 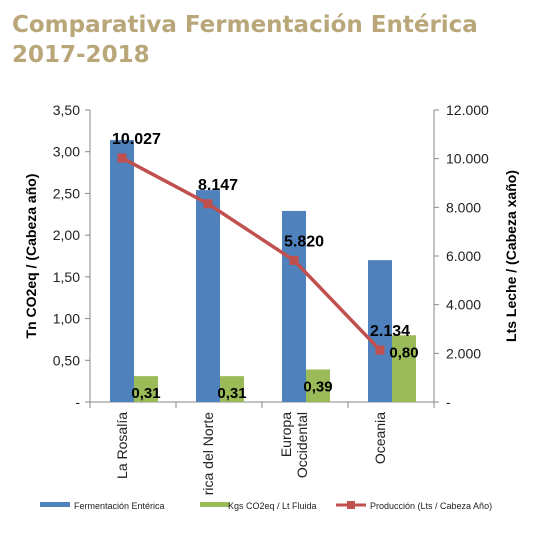 What do you see at coordinates (448, 402) in the screenshot?
I see `y-right-tick-label: -` at bounding box center [448, 402].